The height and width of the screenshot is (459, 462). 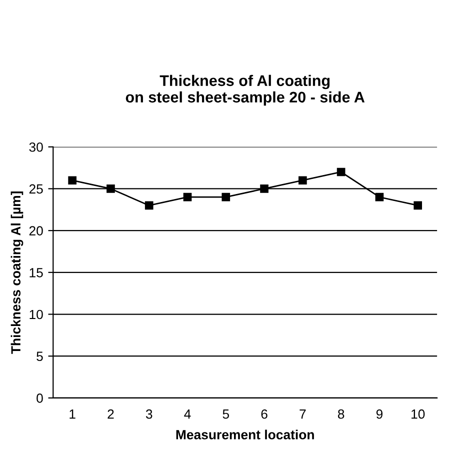 What do you see at coordinates (264, 414) in the screenshot?
I see `x-tick-label: 6` at bounding box center [264, 414].